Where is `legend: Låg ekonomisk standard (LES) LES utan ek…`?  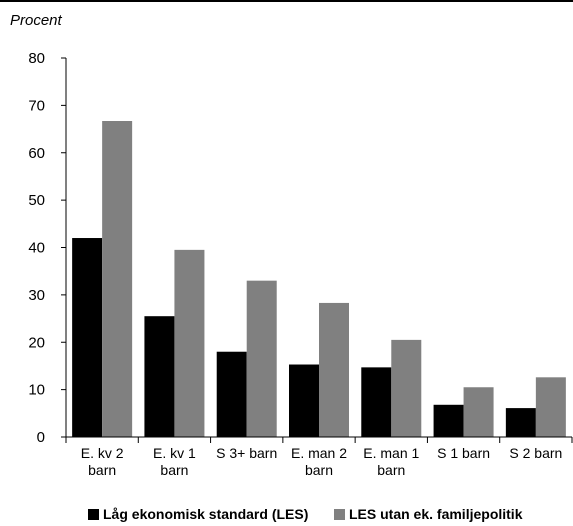
legend: Låg ekonomisk standard (LES) LES utan ek… is located at coordinates (286, 516).